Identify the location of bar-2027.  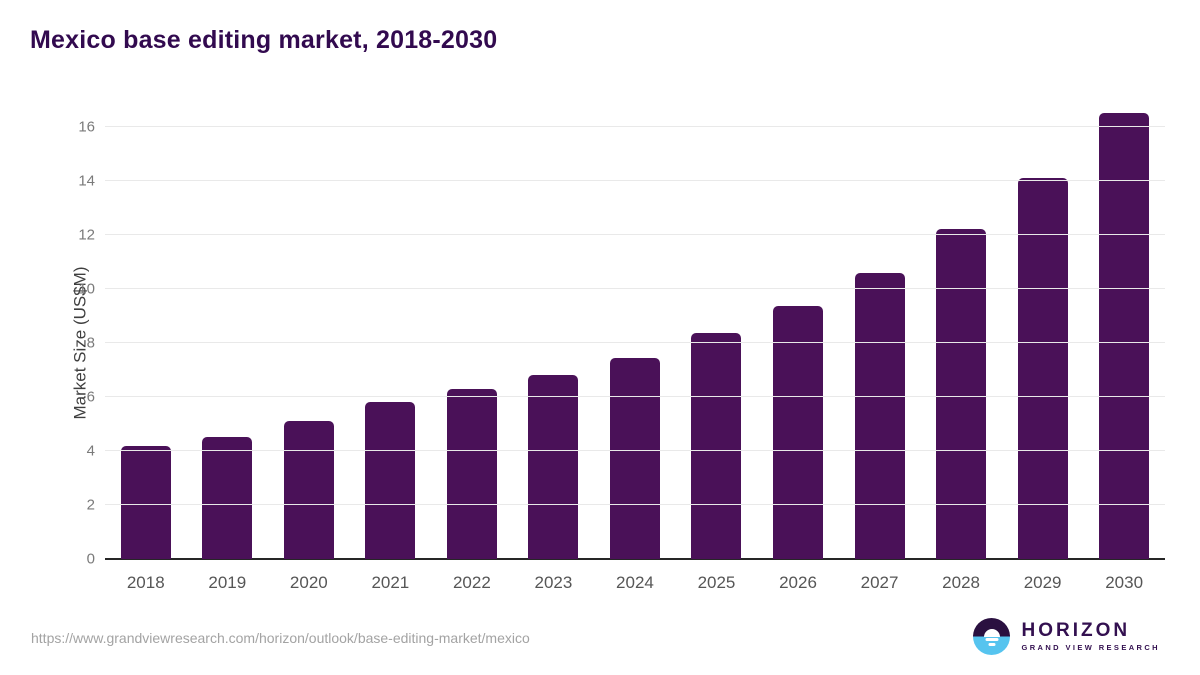
(879, 415).